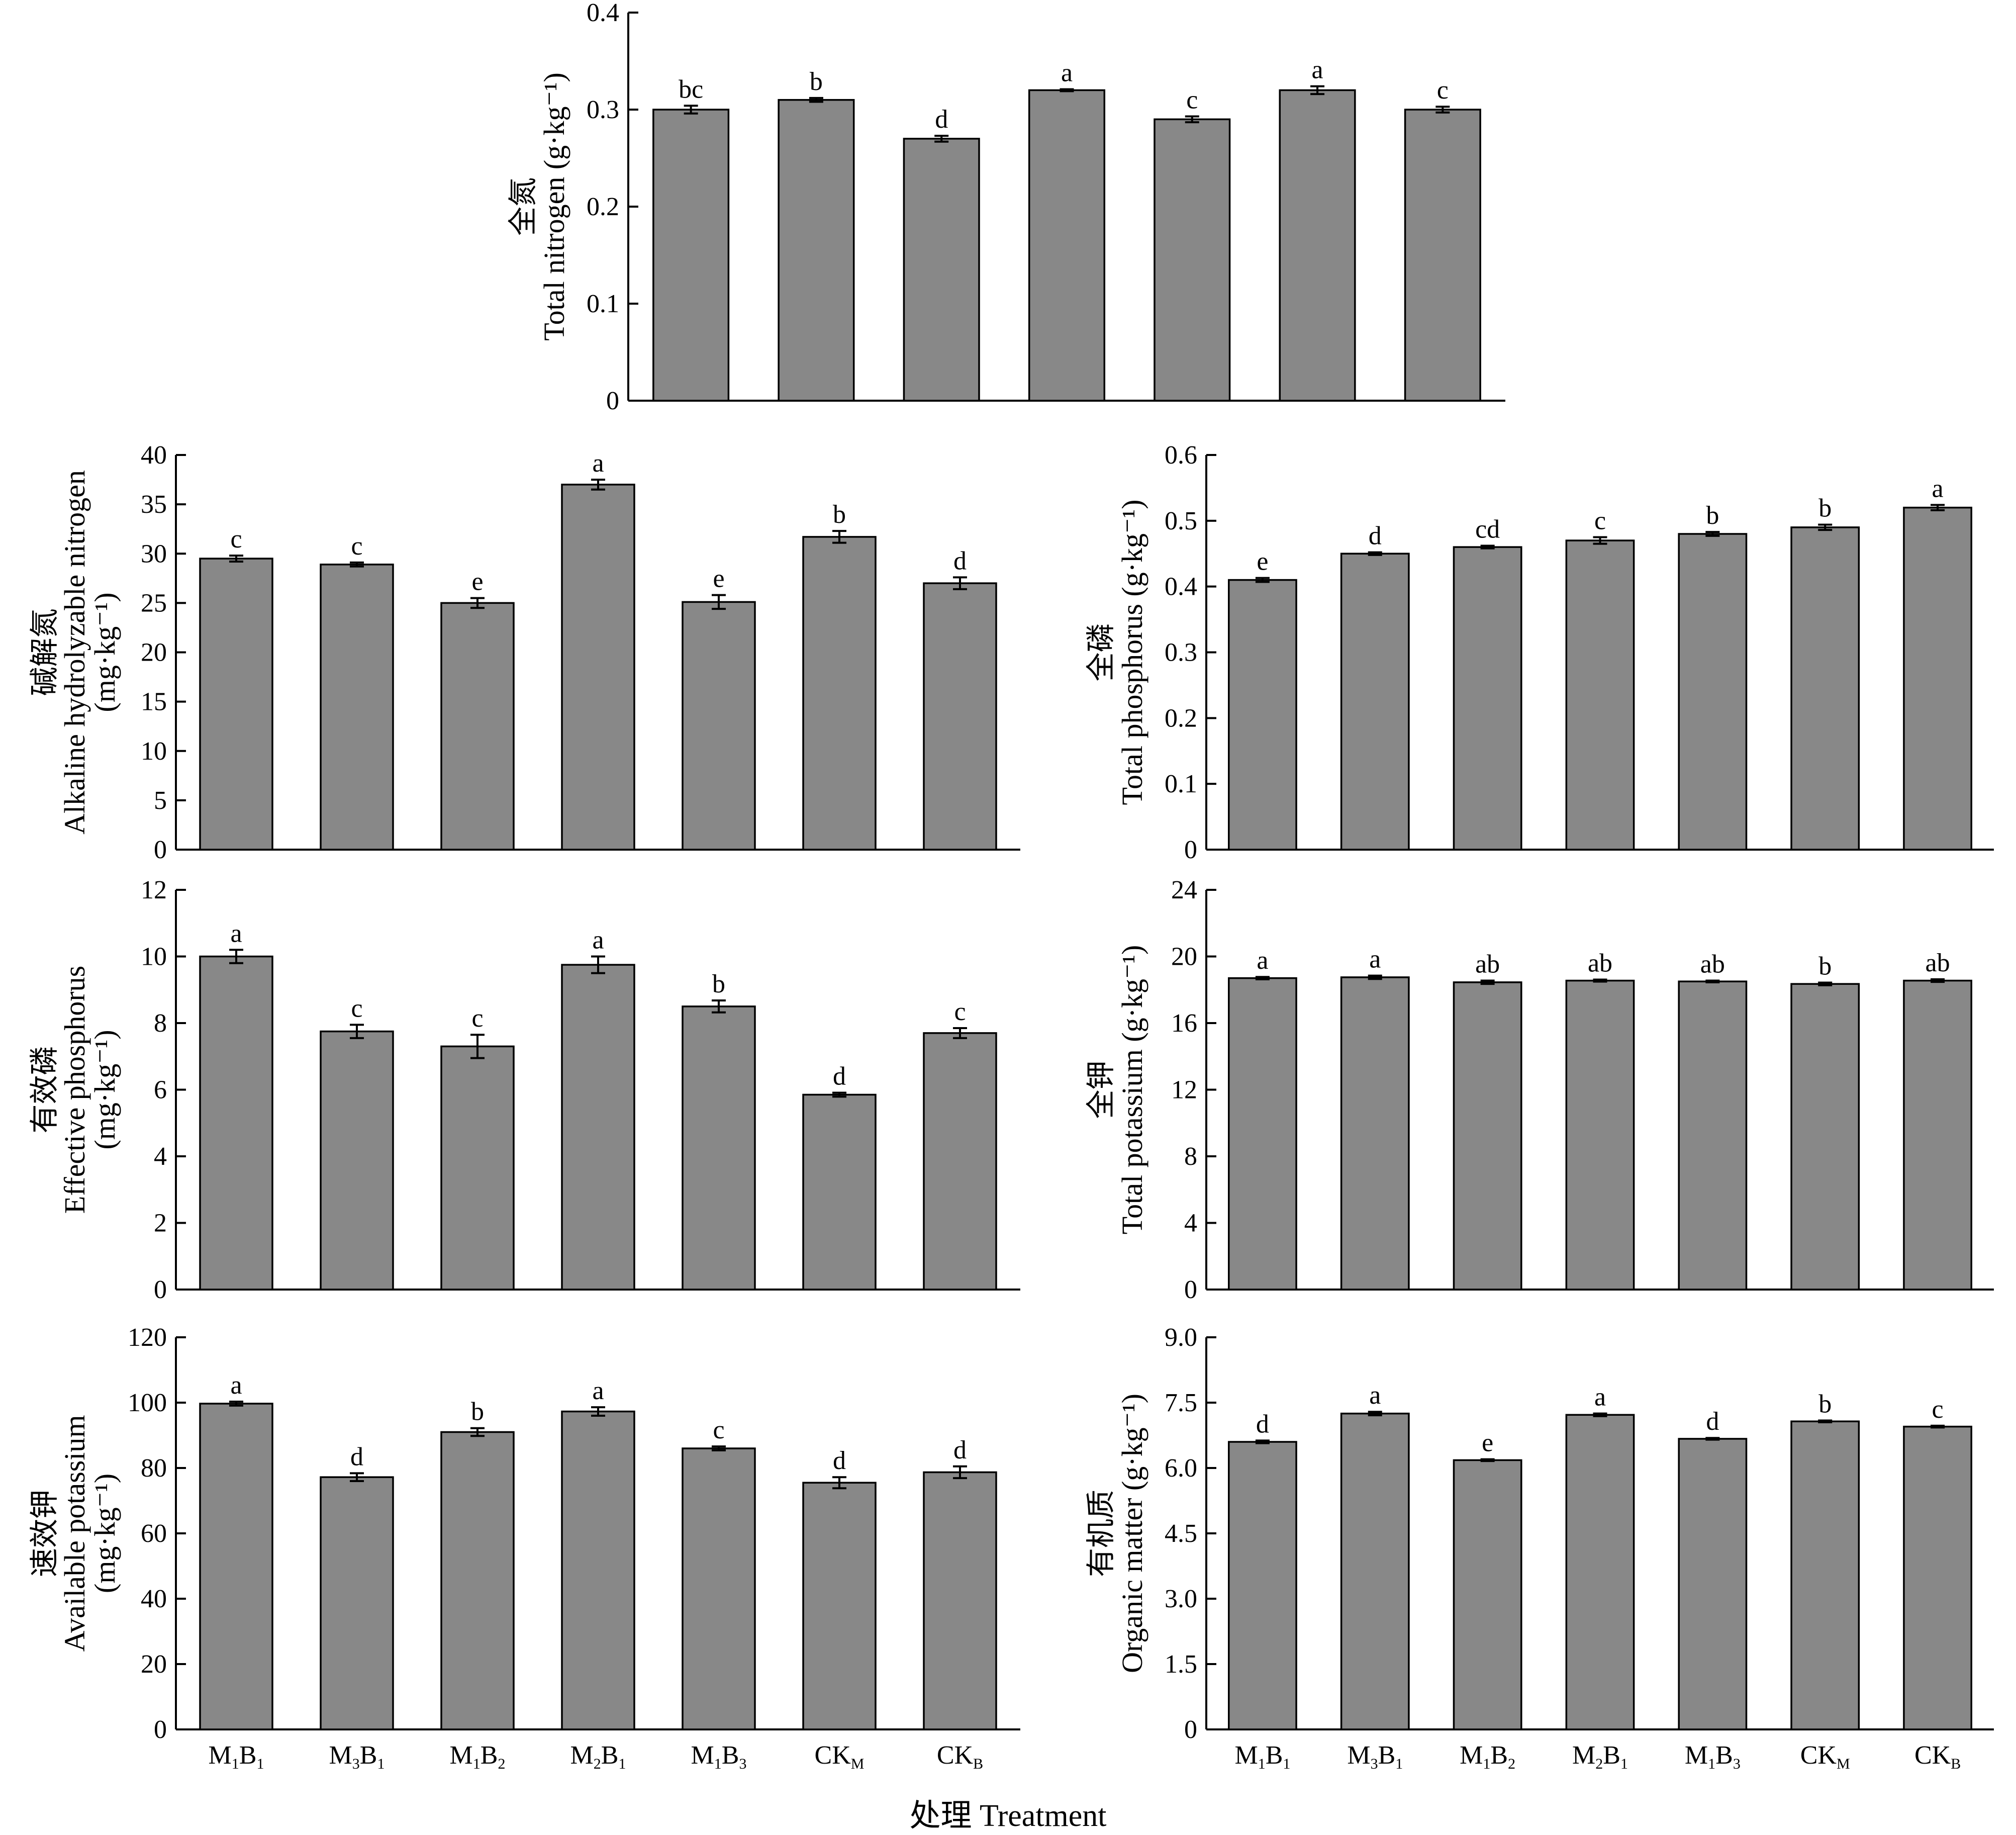  What do you see at coordinates (523, 206) in the screenshot?
I see `y-axis-title-cn: 全氮` at bounding box center [523, 206].